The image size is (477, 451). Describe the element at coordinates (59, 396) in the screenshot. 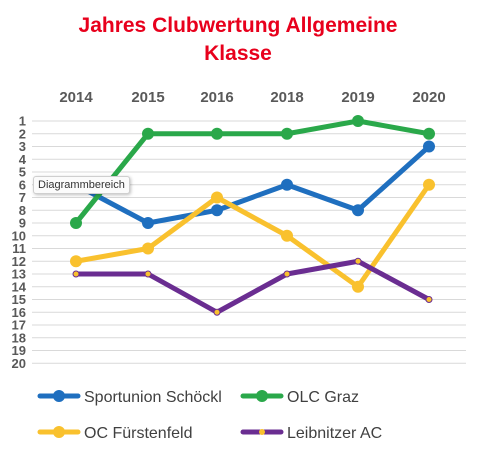

I see `legend-swatch-marker-sportunion-schockl` at that location.